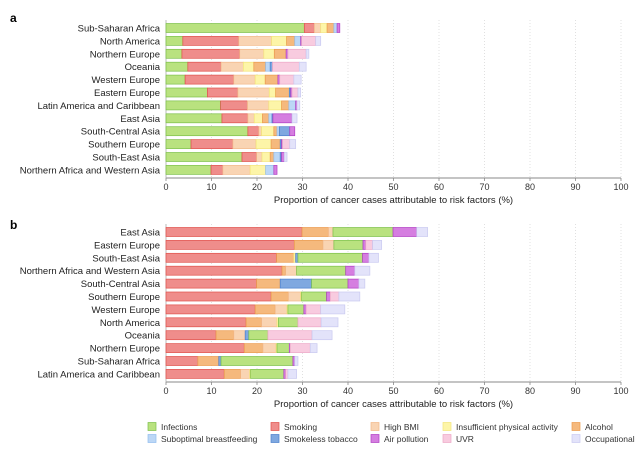  What do you see at coordinates (406, 439) in the screenshot?
I see `legend-label: Air pollution` at bounding box center [406, 439].